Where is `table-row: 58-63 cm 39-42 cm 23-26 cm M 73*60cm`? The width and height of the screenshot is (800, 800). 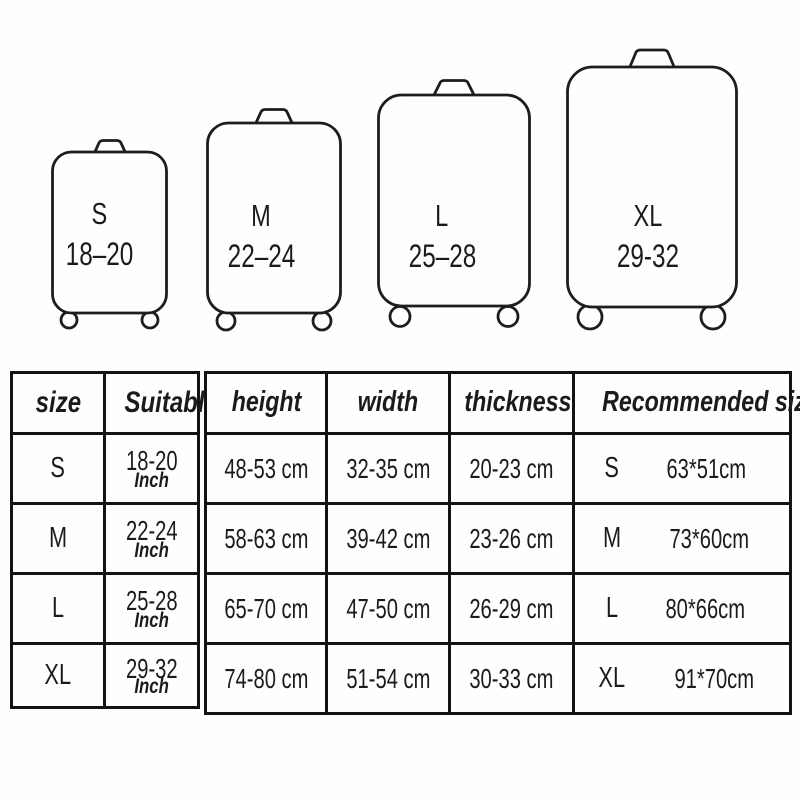
table-row: 58-63 cm 39-42 cm 23-26 cm M 73*60cm is located at coordinates (498, 538).